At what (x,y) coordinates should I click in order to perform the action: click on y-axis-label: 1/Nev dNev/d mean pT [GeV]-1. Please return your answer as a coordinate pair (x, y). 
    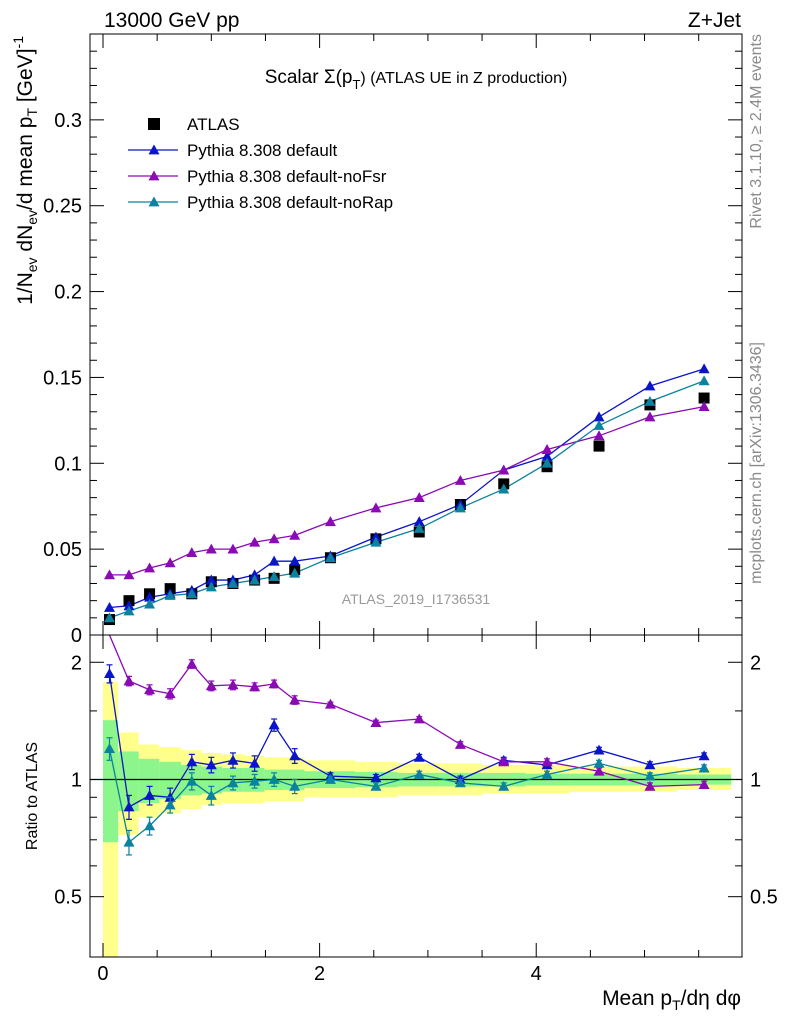
    Looking at the image, I should click on (25, 170).